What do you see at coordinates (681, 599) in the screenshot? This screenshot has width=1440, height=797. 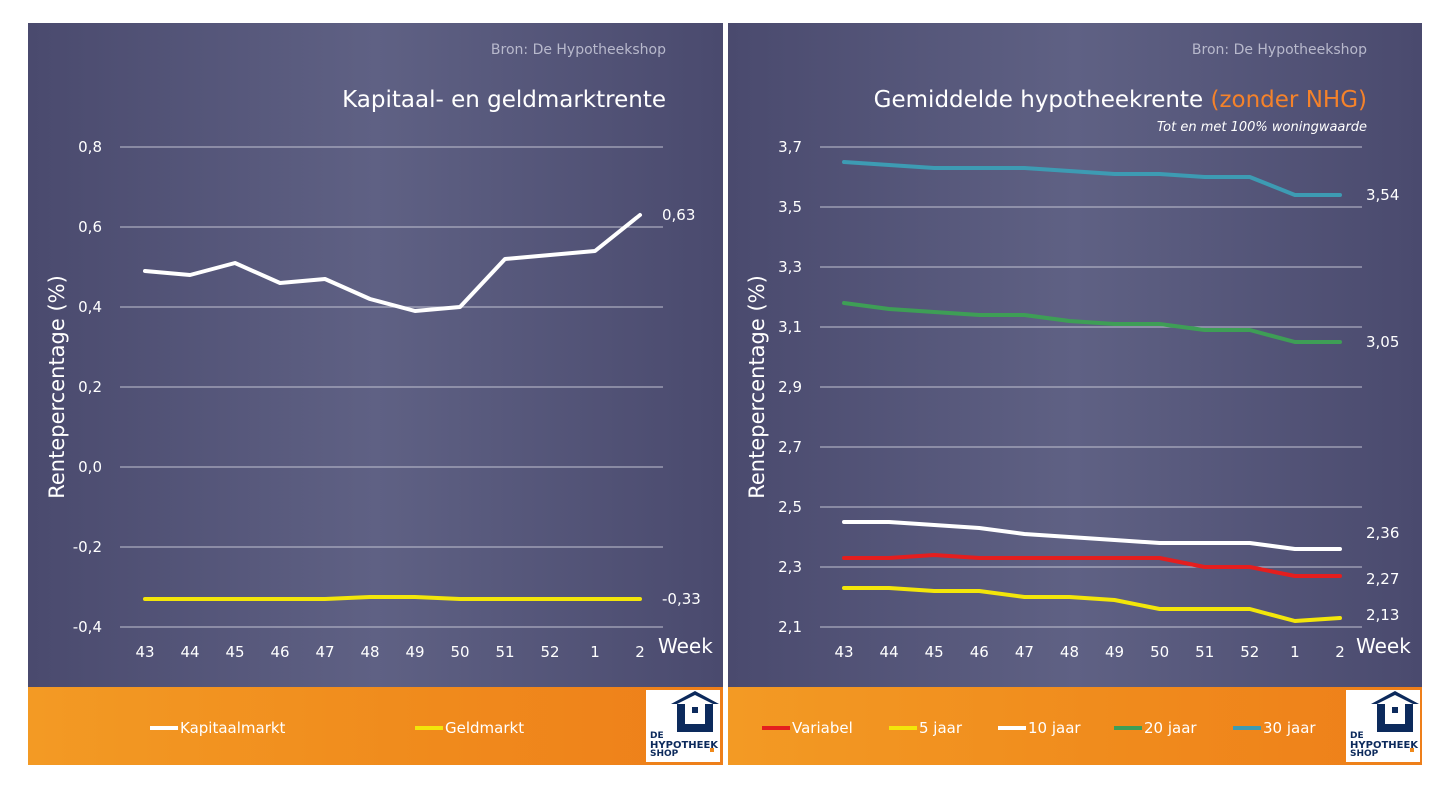 I see `end-value-label: -0,33` at bounding box center [681, 599].